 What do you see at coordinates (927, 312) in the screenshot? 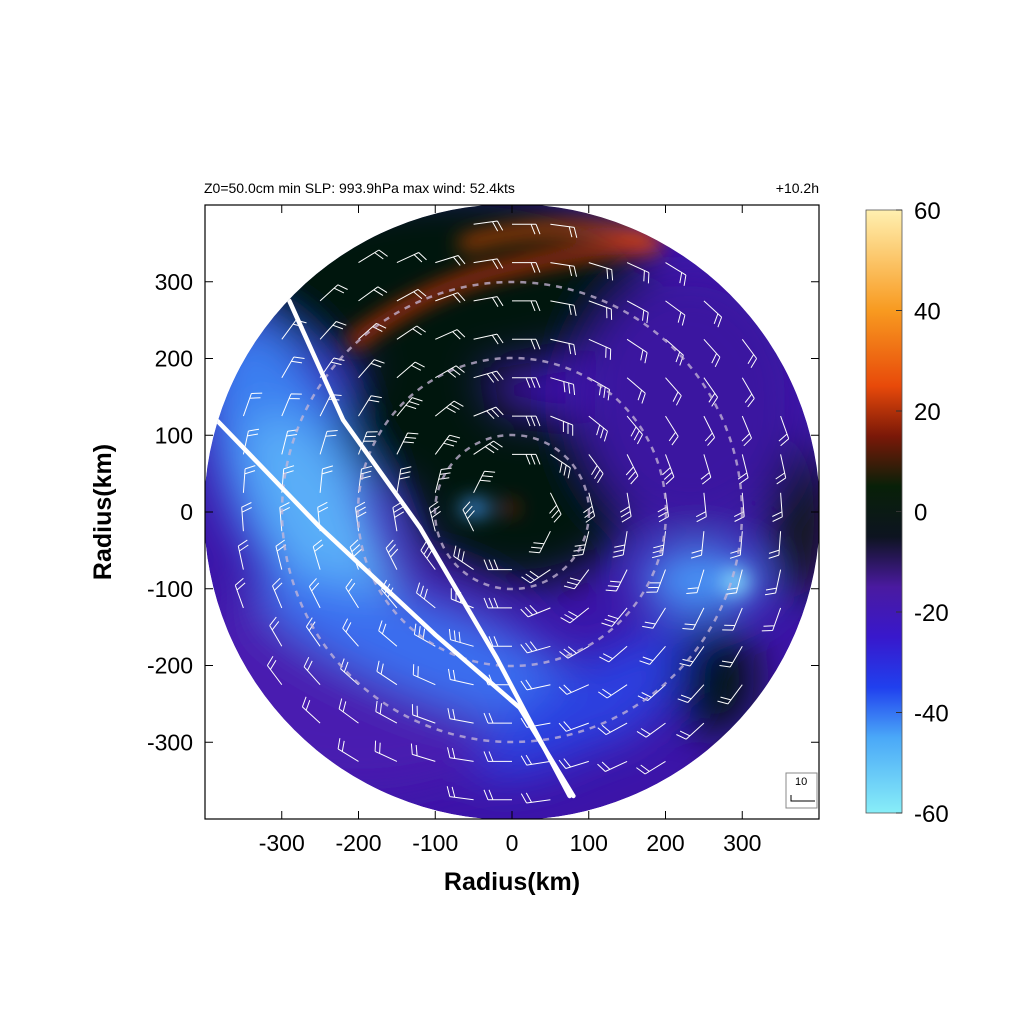
I see `colorbar-tick-label: 40` at bounding box center [927, 312].